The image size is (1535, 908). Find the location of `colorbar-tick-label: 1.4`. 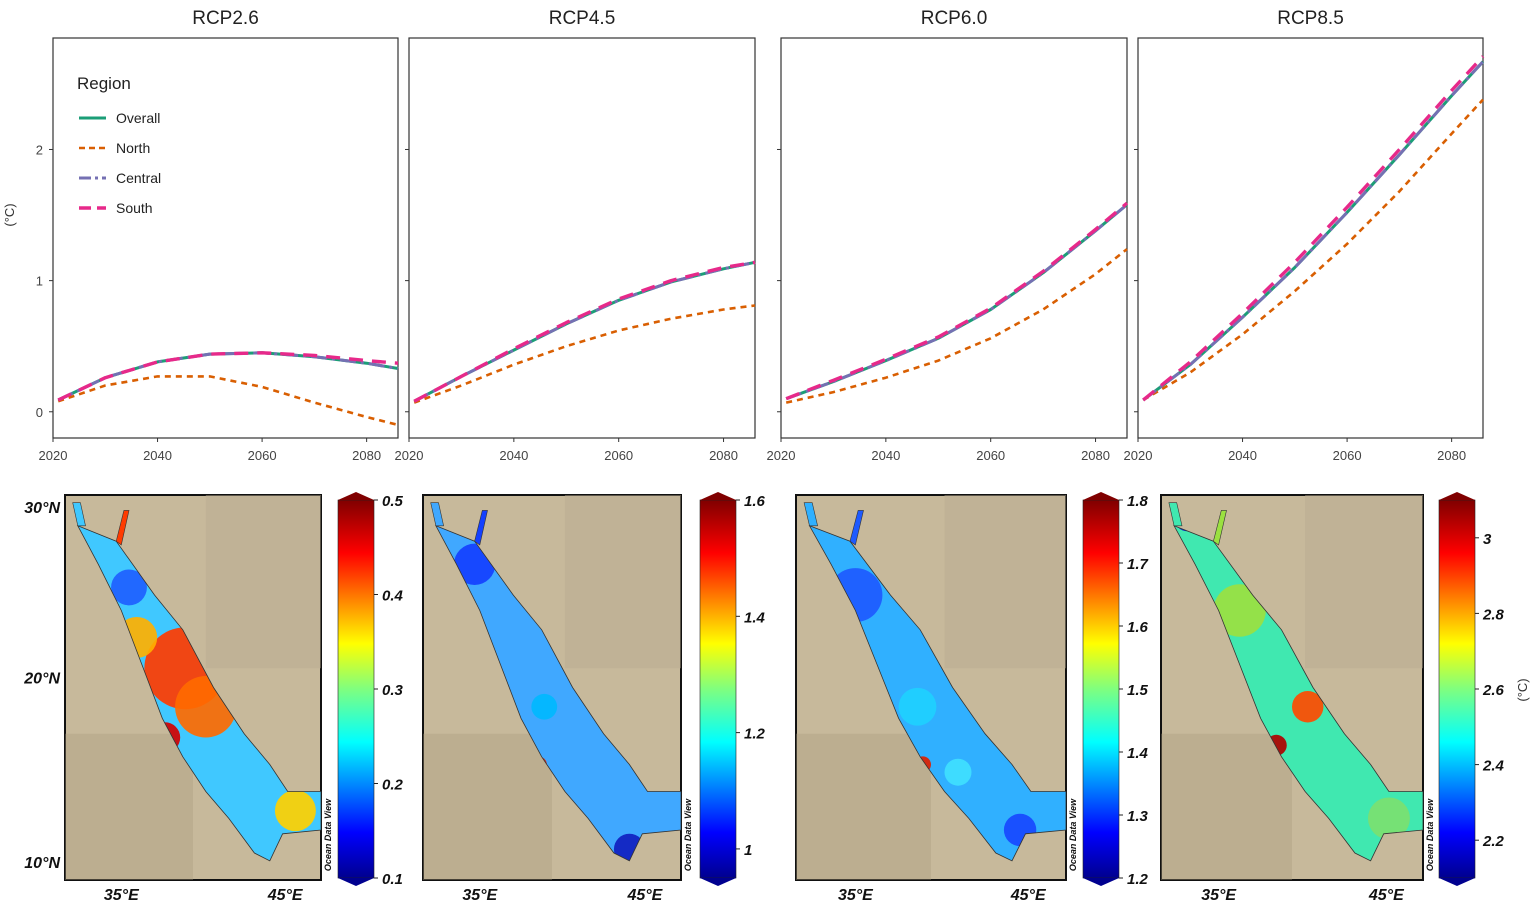

colorbar-tick-label: 1.4 is located at coordinates (1138, 753).